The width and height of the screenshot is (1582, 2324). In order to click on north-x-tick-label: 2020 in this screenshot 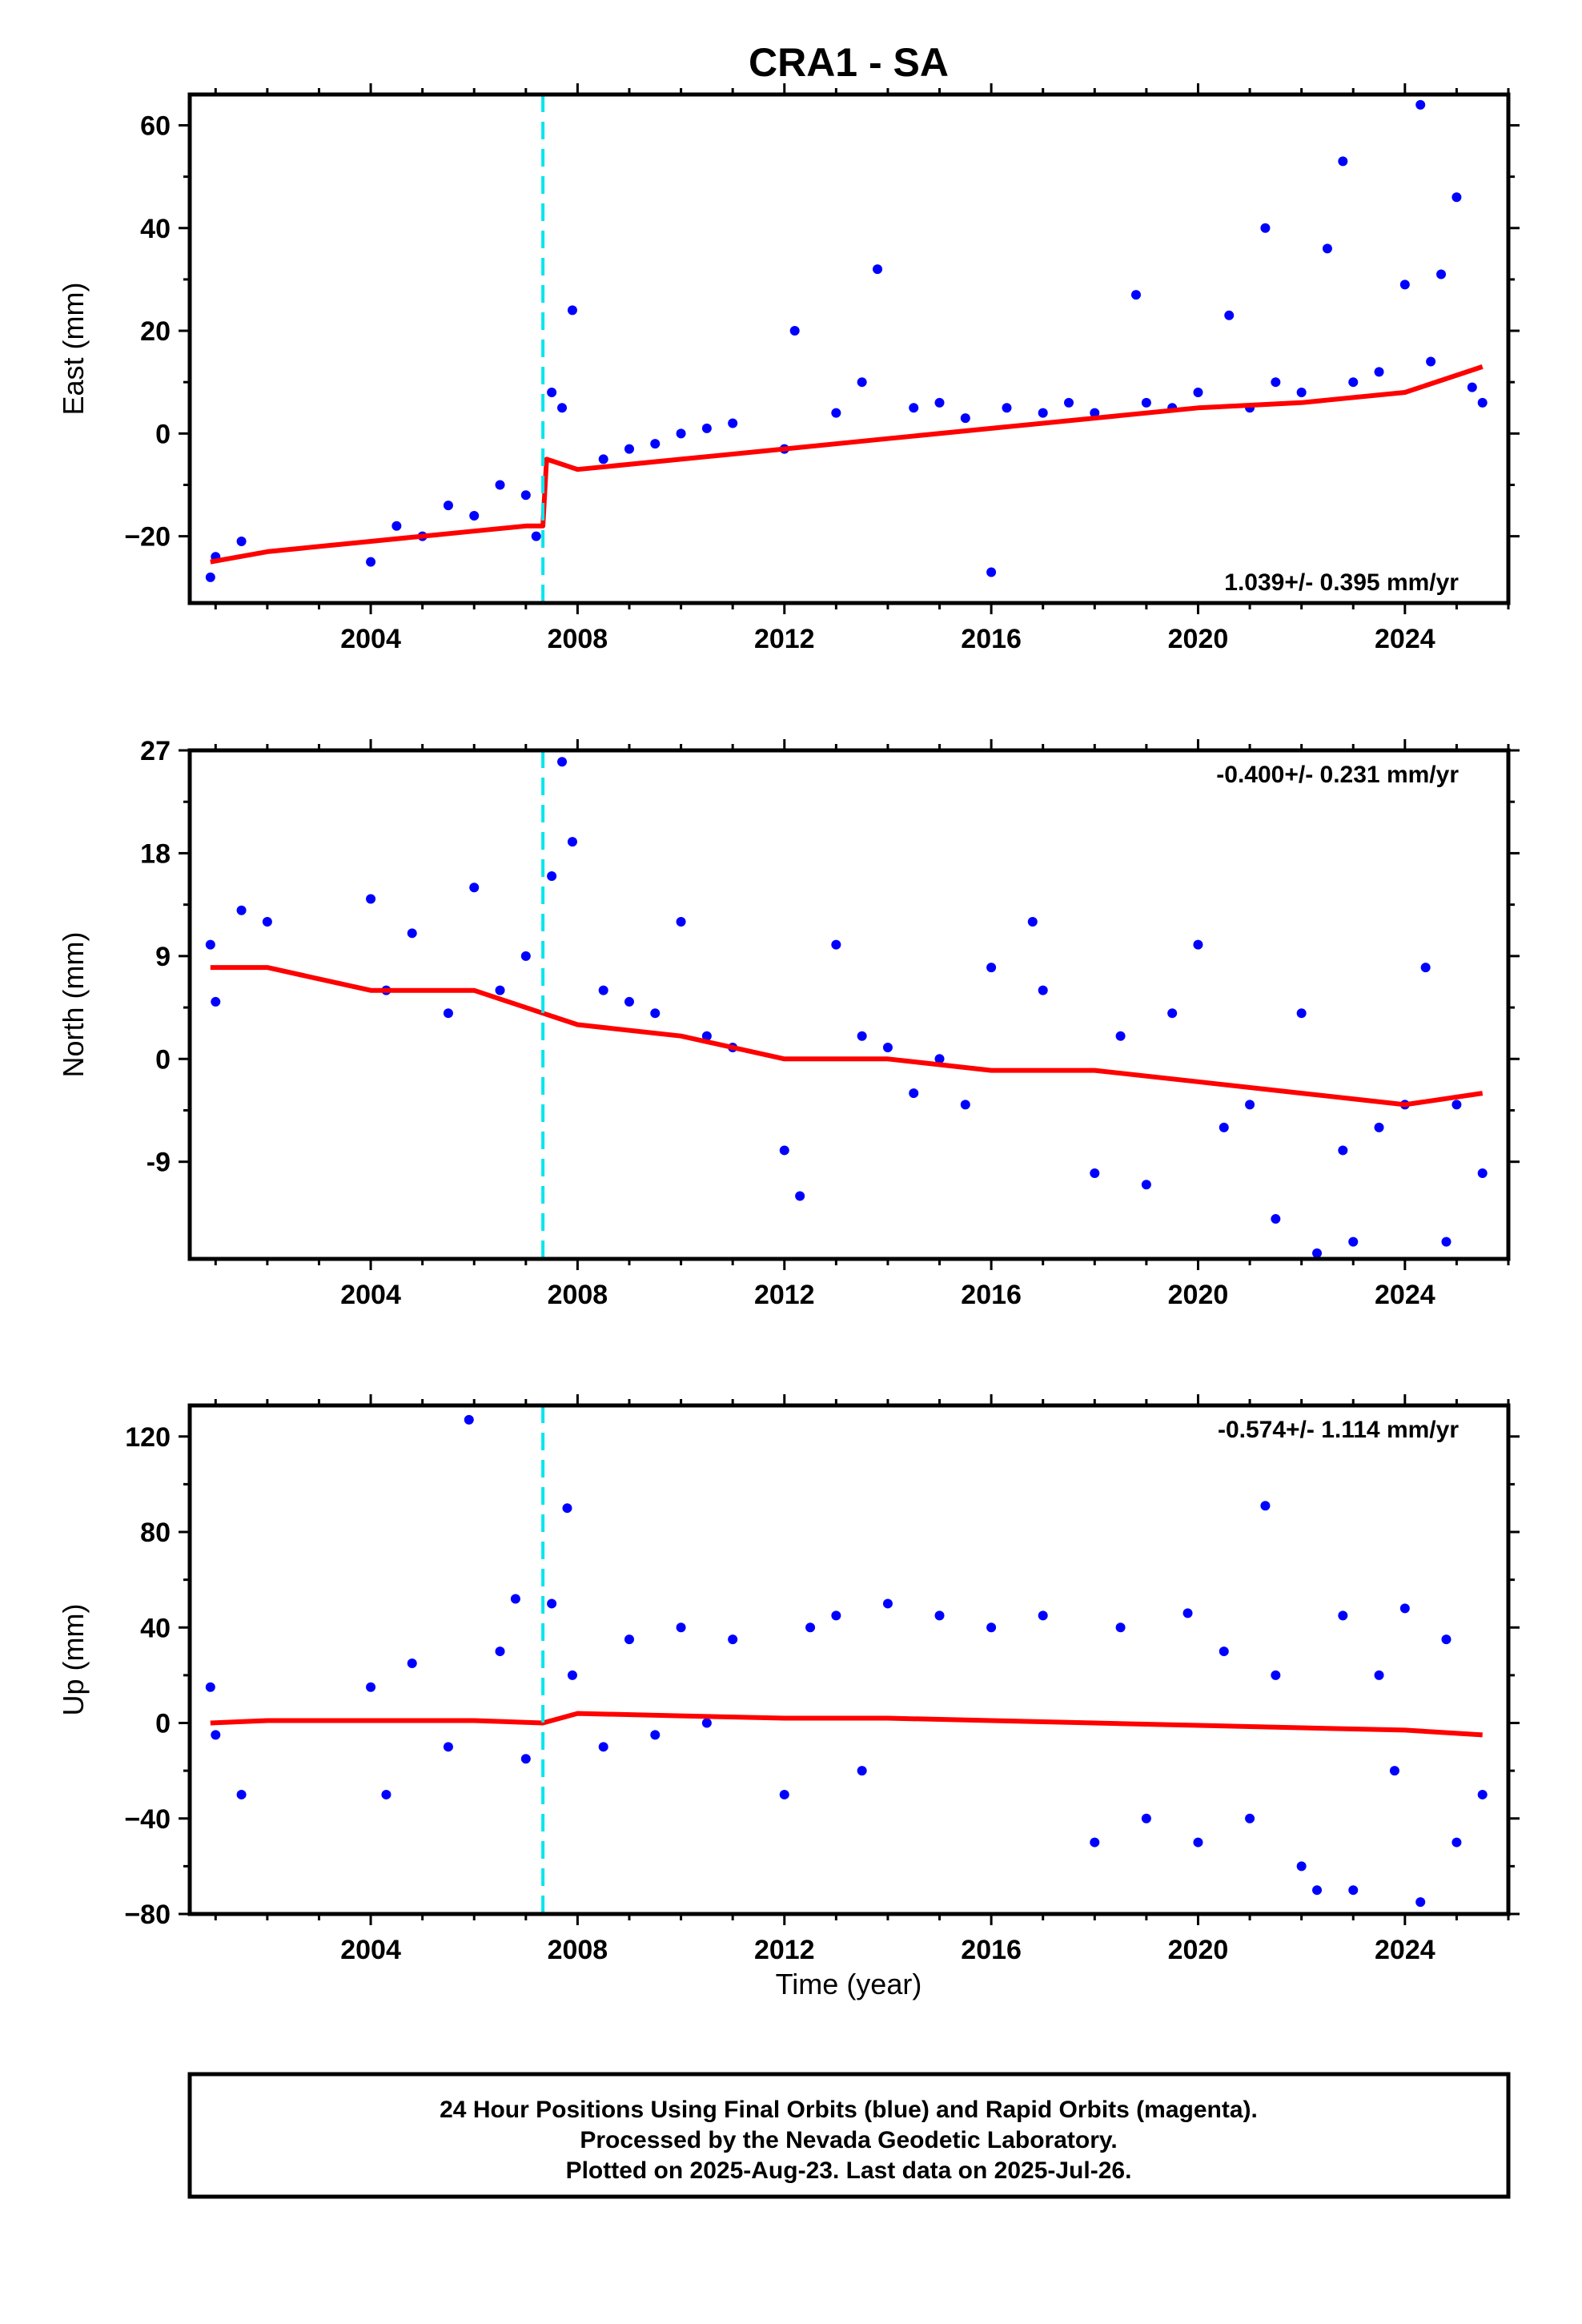, I will do `click(1198, 1295)`.